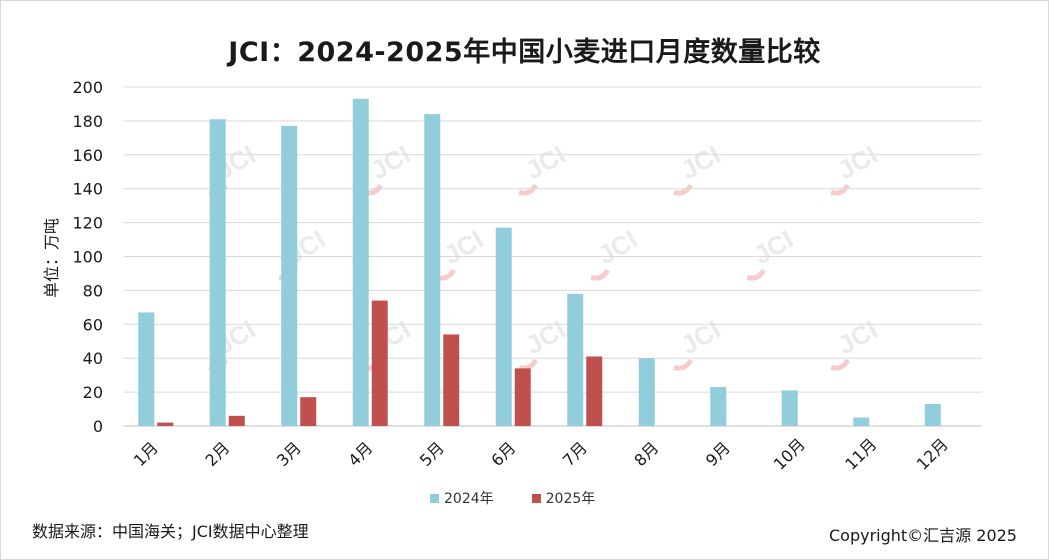  Describe the element at coordinates (451, 380) in the screenshot. I see `bar-2025年-5月` at that location.